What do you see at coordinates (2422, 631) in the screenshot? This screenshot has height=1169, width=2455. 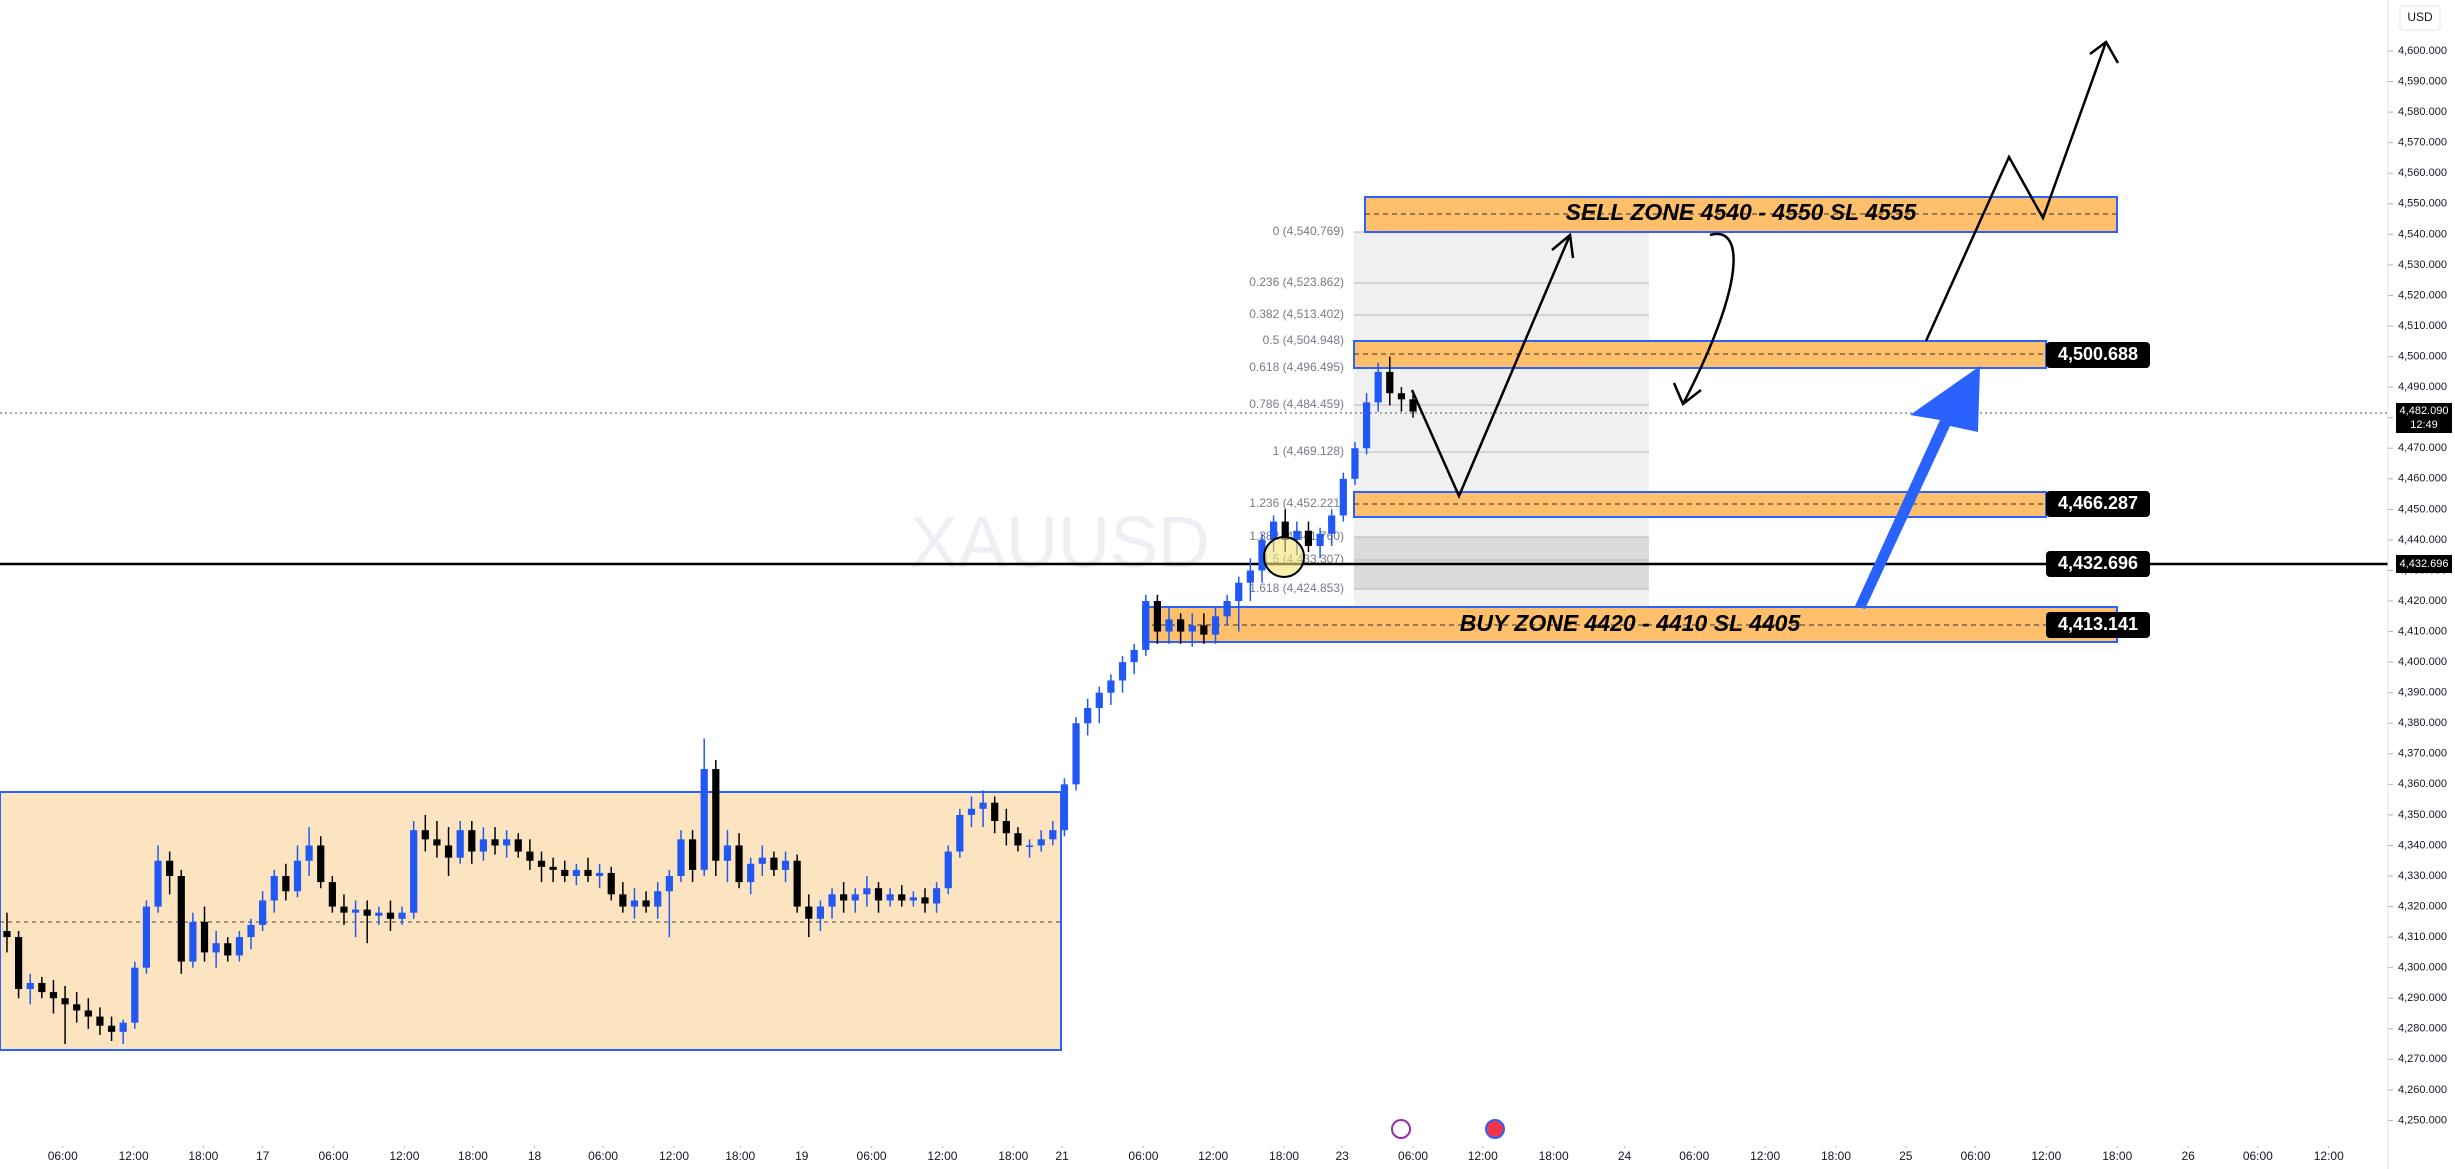 I see `y-tick-label: 4,410.000` at bounding box center [2422, 631].